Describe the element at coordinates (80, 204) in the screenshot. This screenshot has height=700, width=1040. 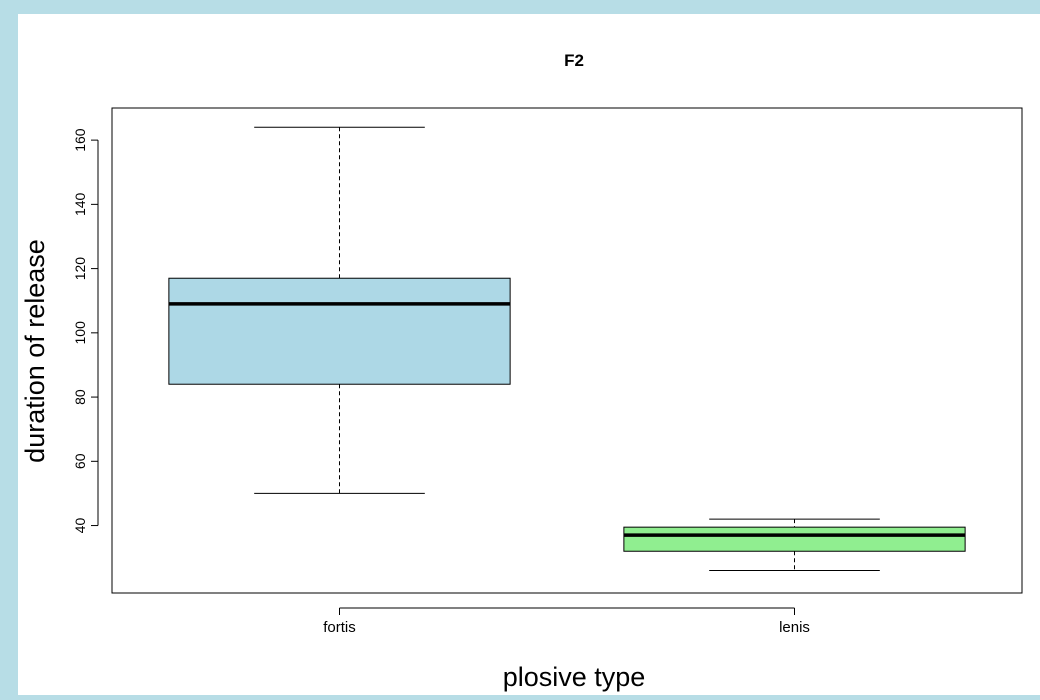
I see `y-tick-label: 140` at that location.